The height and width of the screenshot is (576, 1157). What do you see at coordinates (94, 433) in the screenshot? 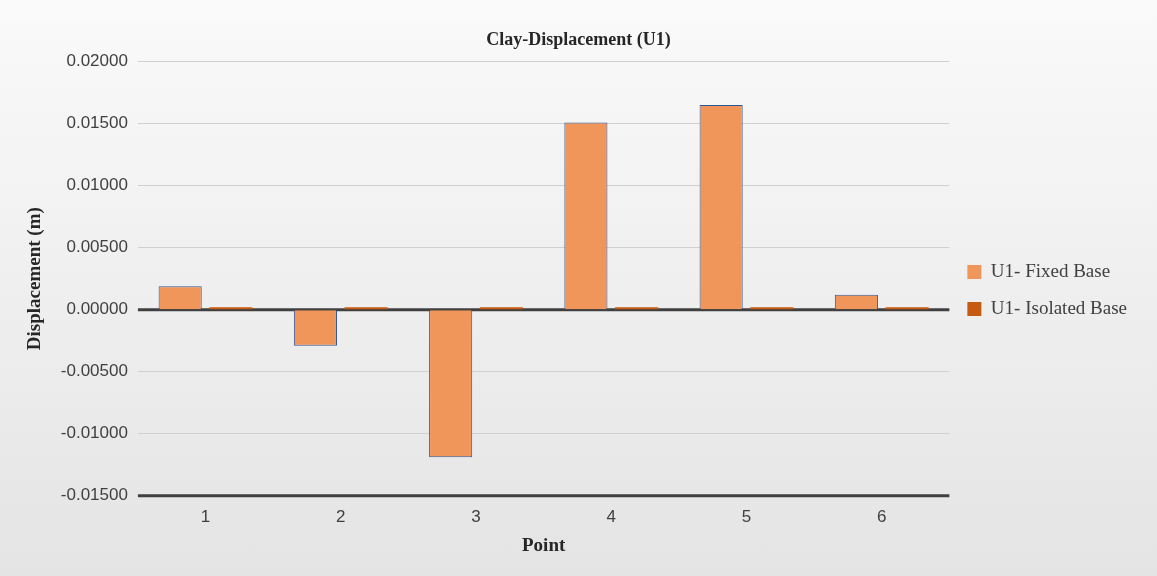
I see `y-tick-label: -0.01000` at bounding box center [94, 433].